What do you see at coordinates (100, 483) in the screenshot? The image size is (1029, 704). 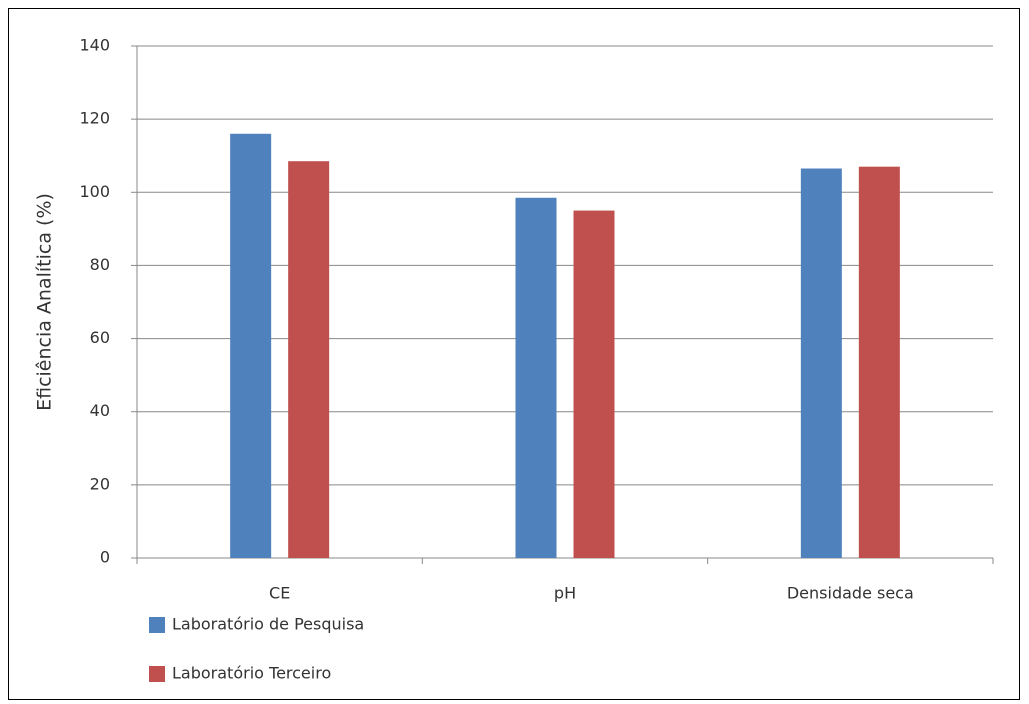 I see `y-tick-label: 20` at bounding box center [100, 483].